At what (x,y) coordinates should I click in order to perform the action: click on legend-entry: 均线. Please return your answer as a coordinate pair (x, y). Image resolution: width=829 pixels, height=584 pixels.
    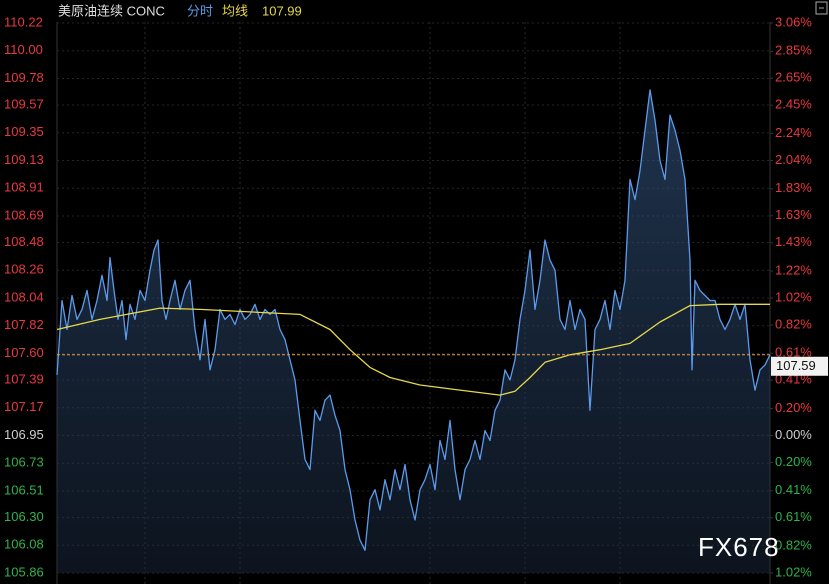
    Looking at the image, I should click on (235, 10).